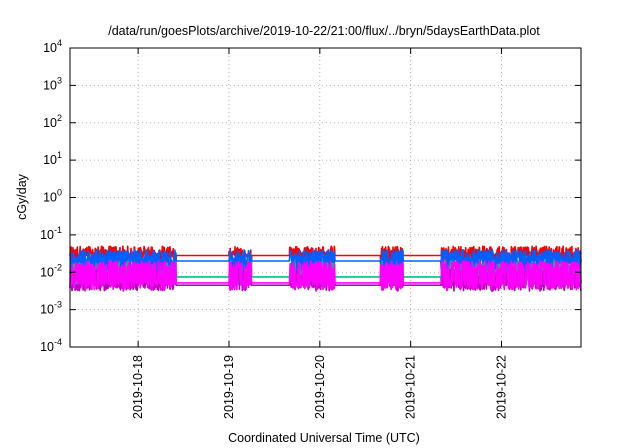 This screenshot has width=640, height=448. Describe the element at coordinates (52, 83) in the screenshot. I see `y-tick-label: 10³` at that location.